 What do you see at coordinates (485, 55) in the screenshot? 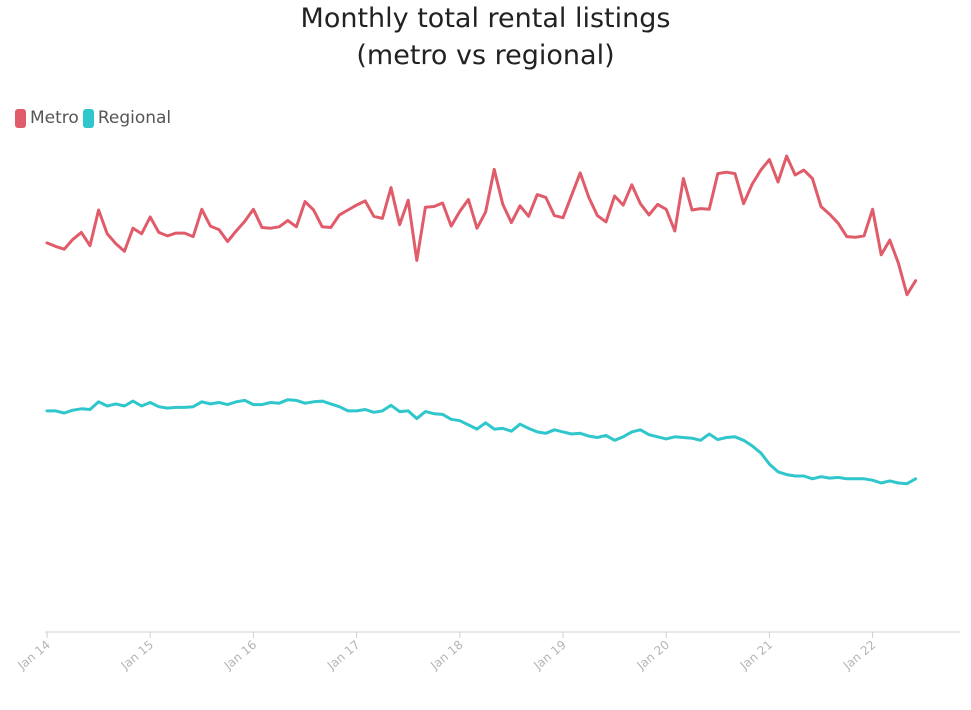
I see `chart-title-line-2: (metro vs regional)` at bounding box center [485, 55].